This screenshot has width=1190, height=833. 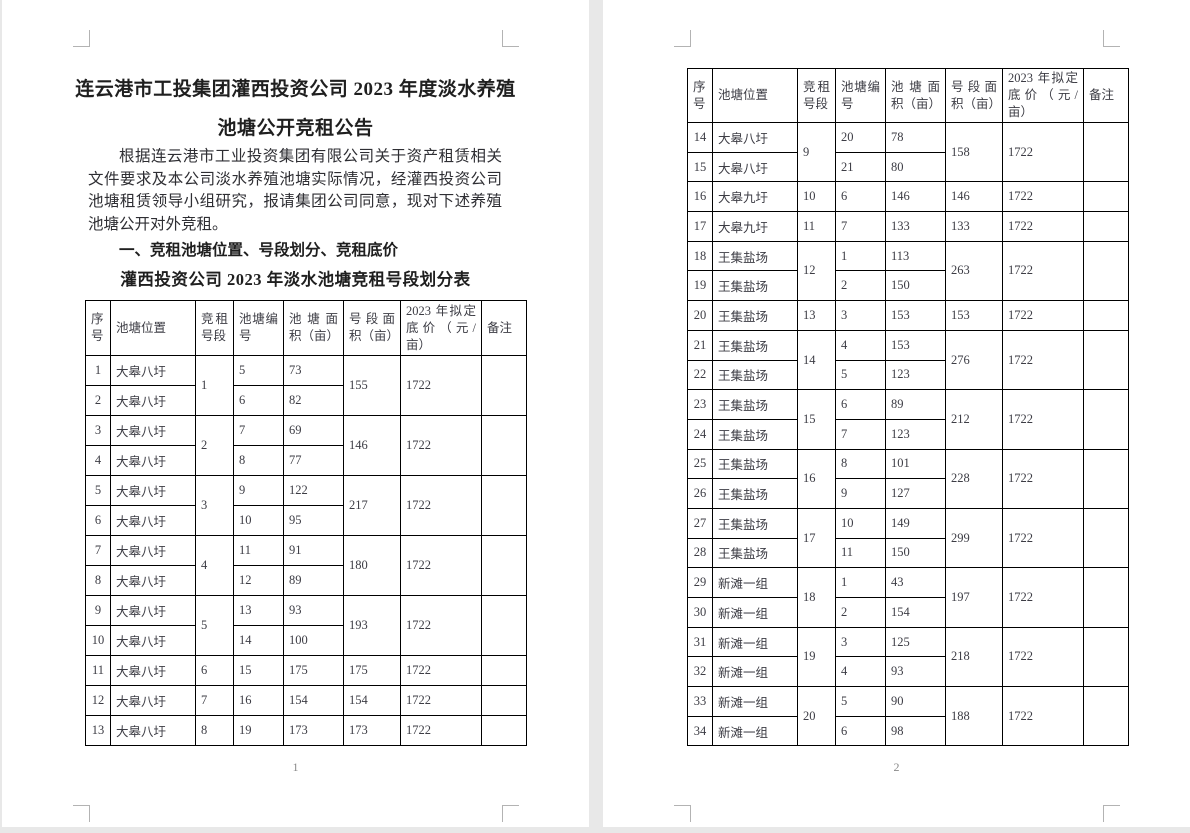 What do you see at coordinates (313, 460) in the screenshot?
I see `cell-pond-area: 77` at bounding box center [313, 460].